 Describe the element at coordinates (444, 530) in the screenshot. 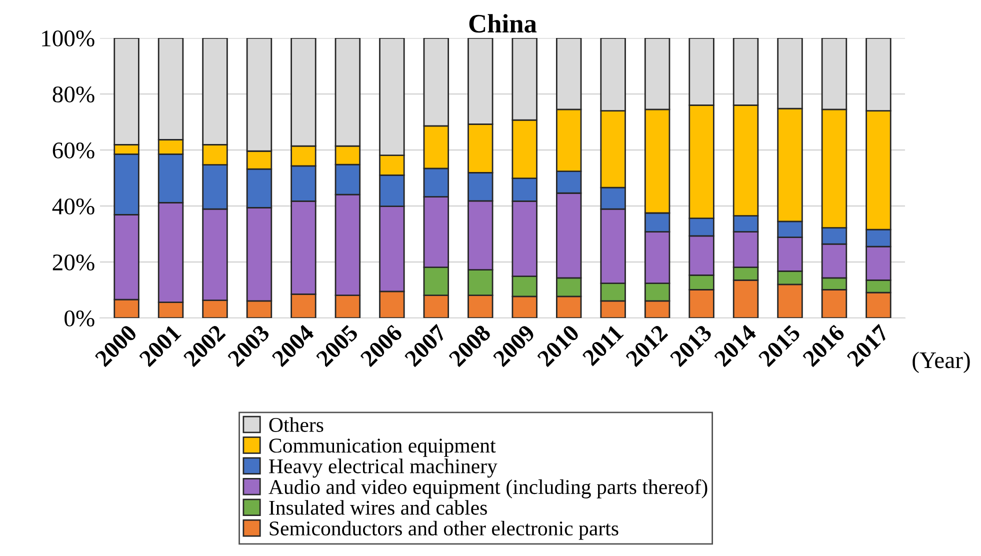

I see `legend-label: Semiconductors and other electronic parts` at that location.